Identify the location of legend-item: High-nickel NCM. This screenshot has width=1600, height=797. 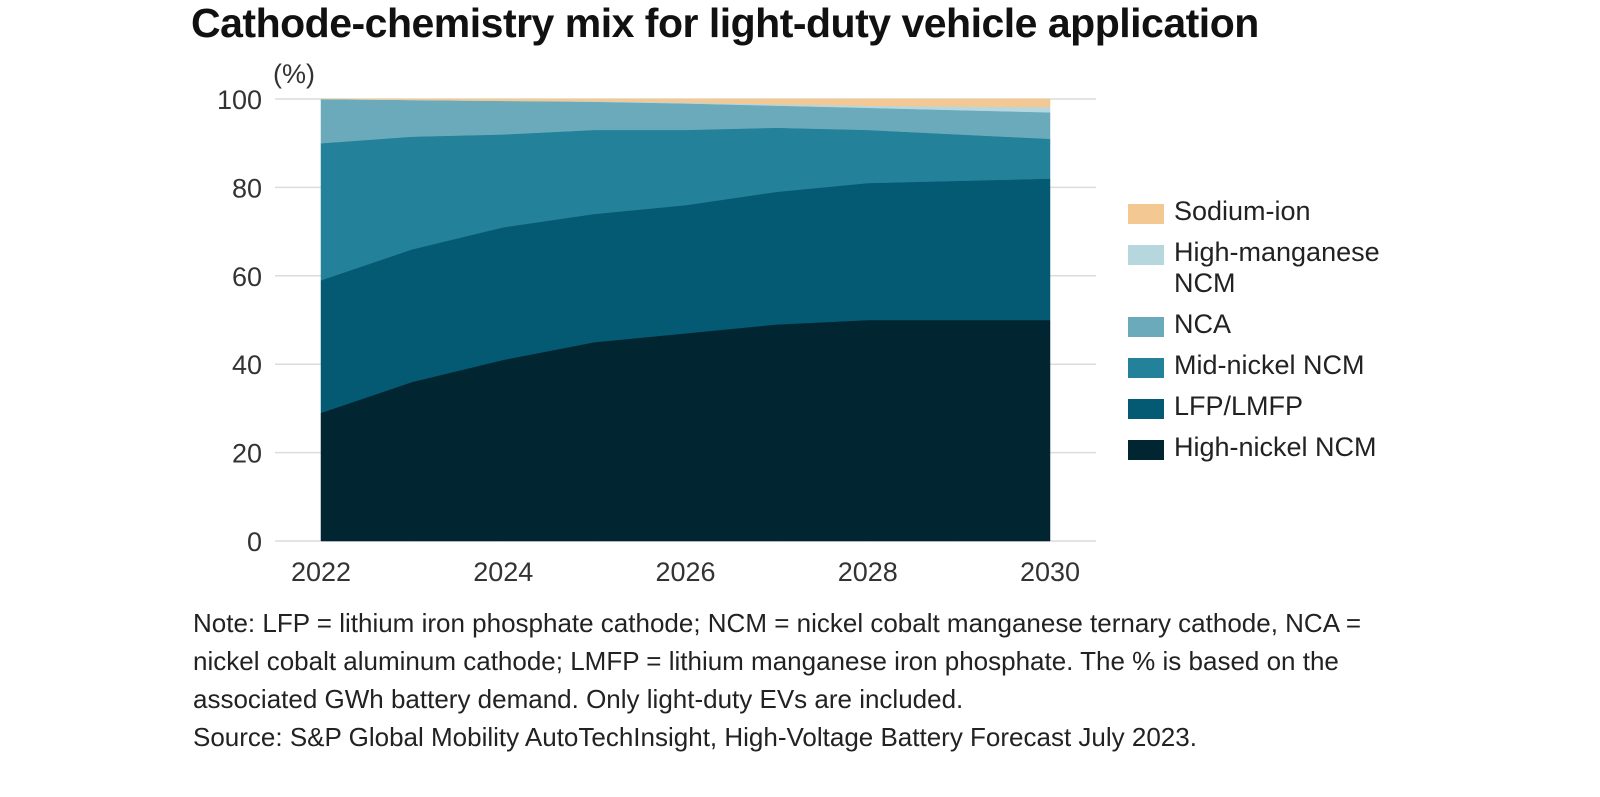
(1271, 447).